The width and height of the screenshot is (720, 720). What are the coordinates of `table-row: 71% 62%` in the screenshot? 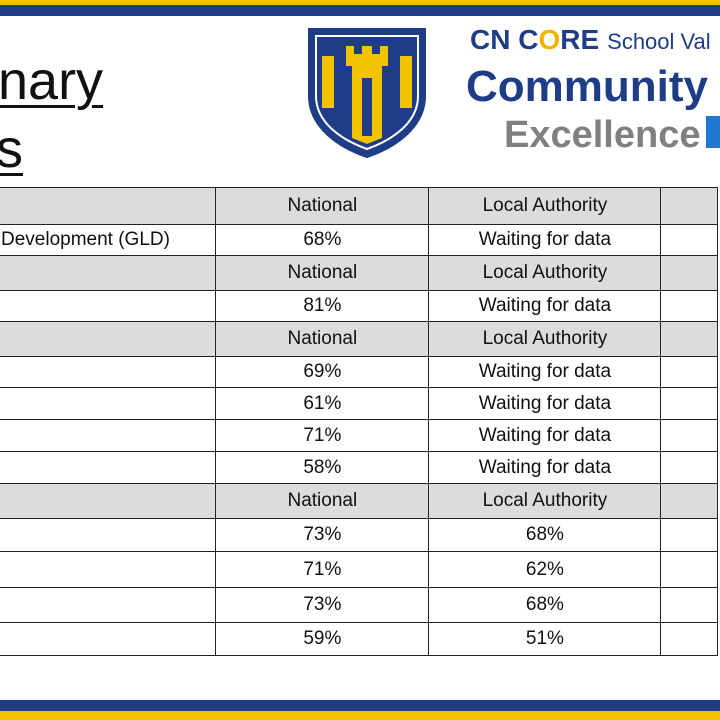 It's located at (359, 569).